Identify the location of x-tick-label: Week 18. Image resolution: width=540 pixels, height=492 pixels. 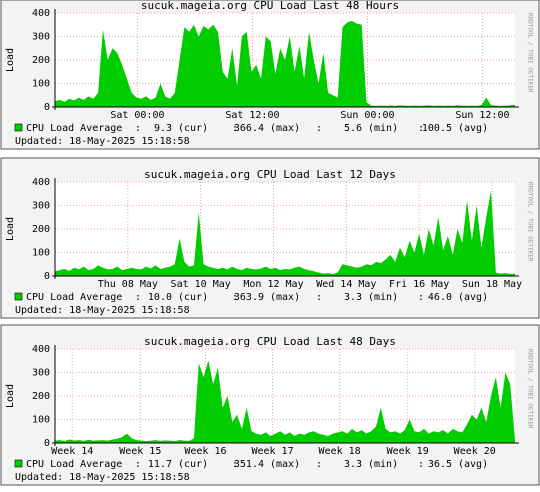
(340, 451).